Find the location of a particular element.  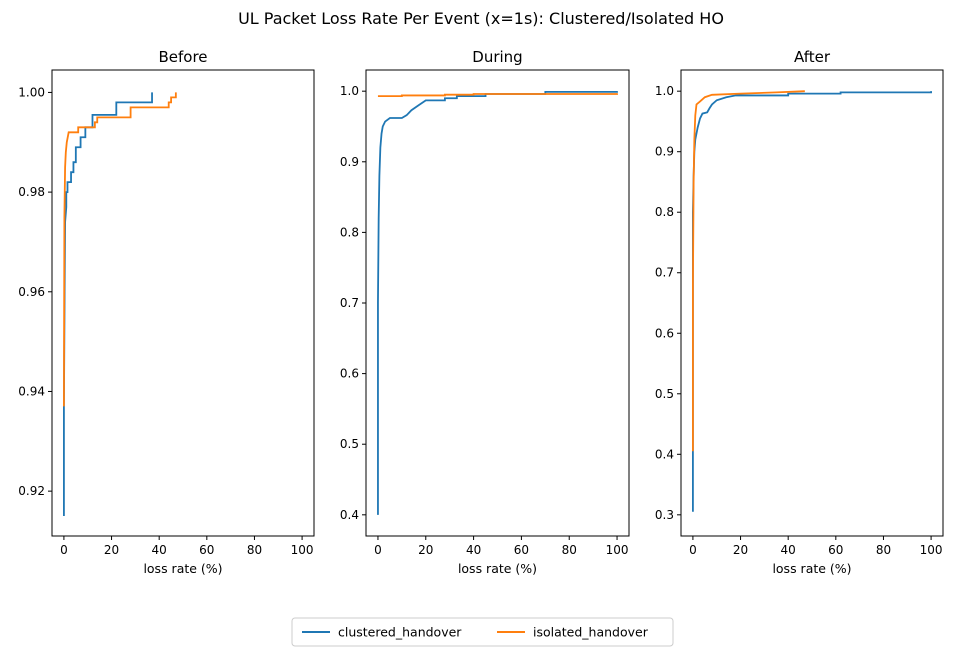

legend: clustered_handover isolated_handover is located at coordinates (482, 632).